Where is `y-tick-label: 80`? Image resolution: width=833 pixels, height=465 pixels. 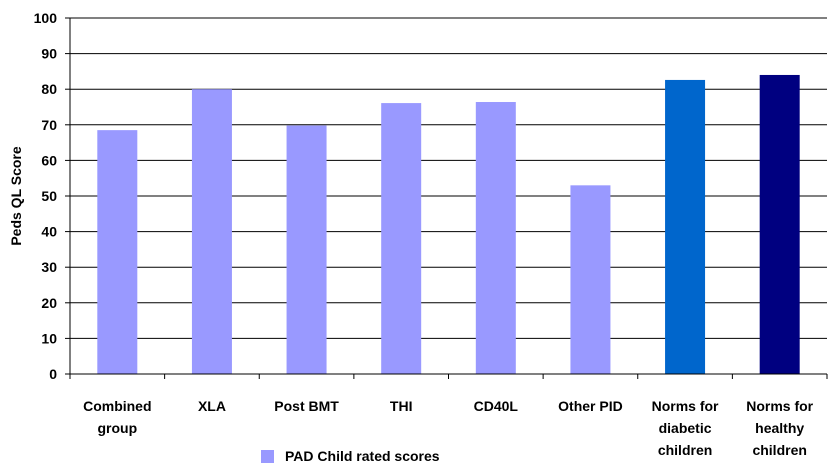
y-tick-label: 80 is located at coordinates (49, 89).